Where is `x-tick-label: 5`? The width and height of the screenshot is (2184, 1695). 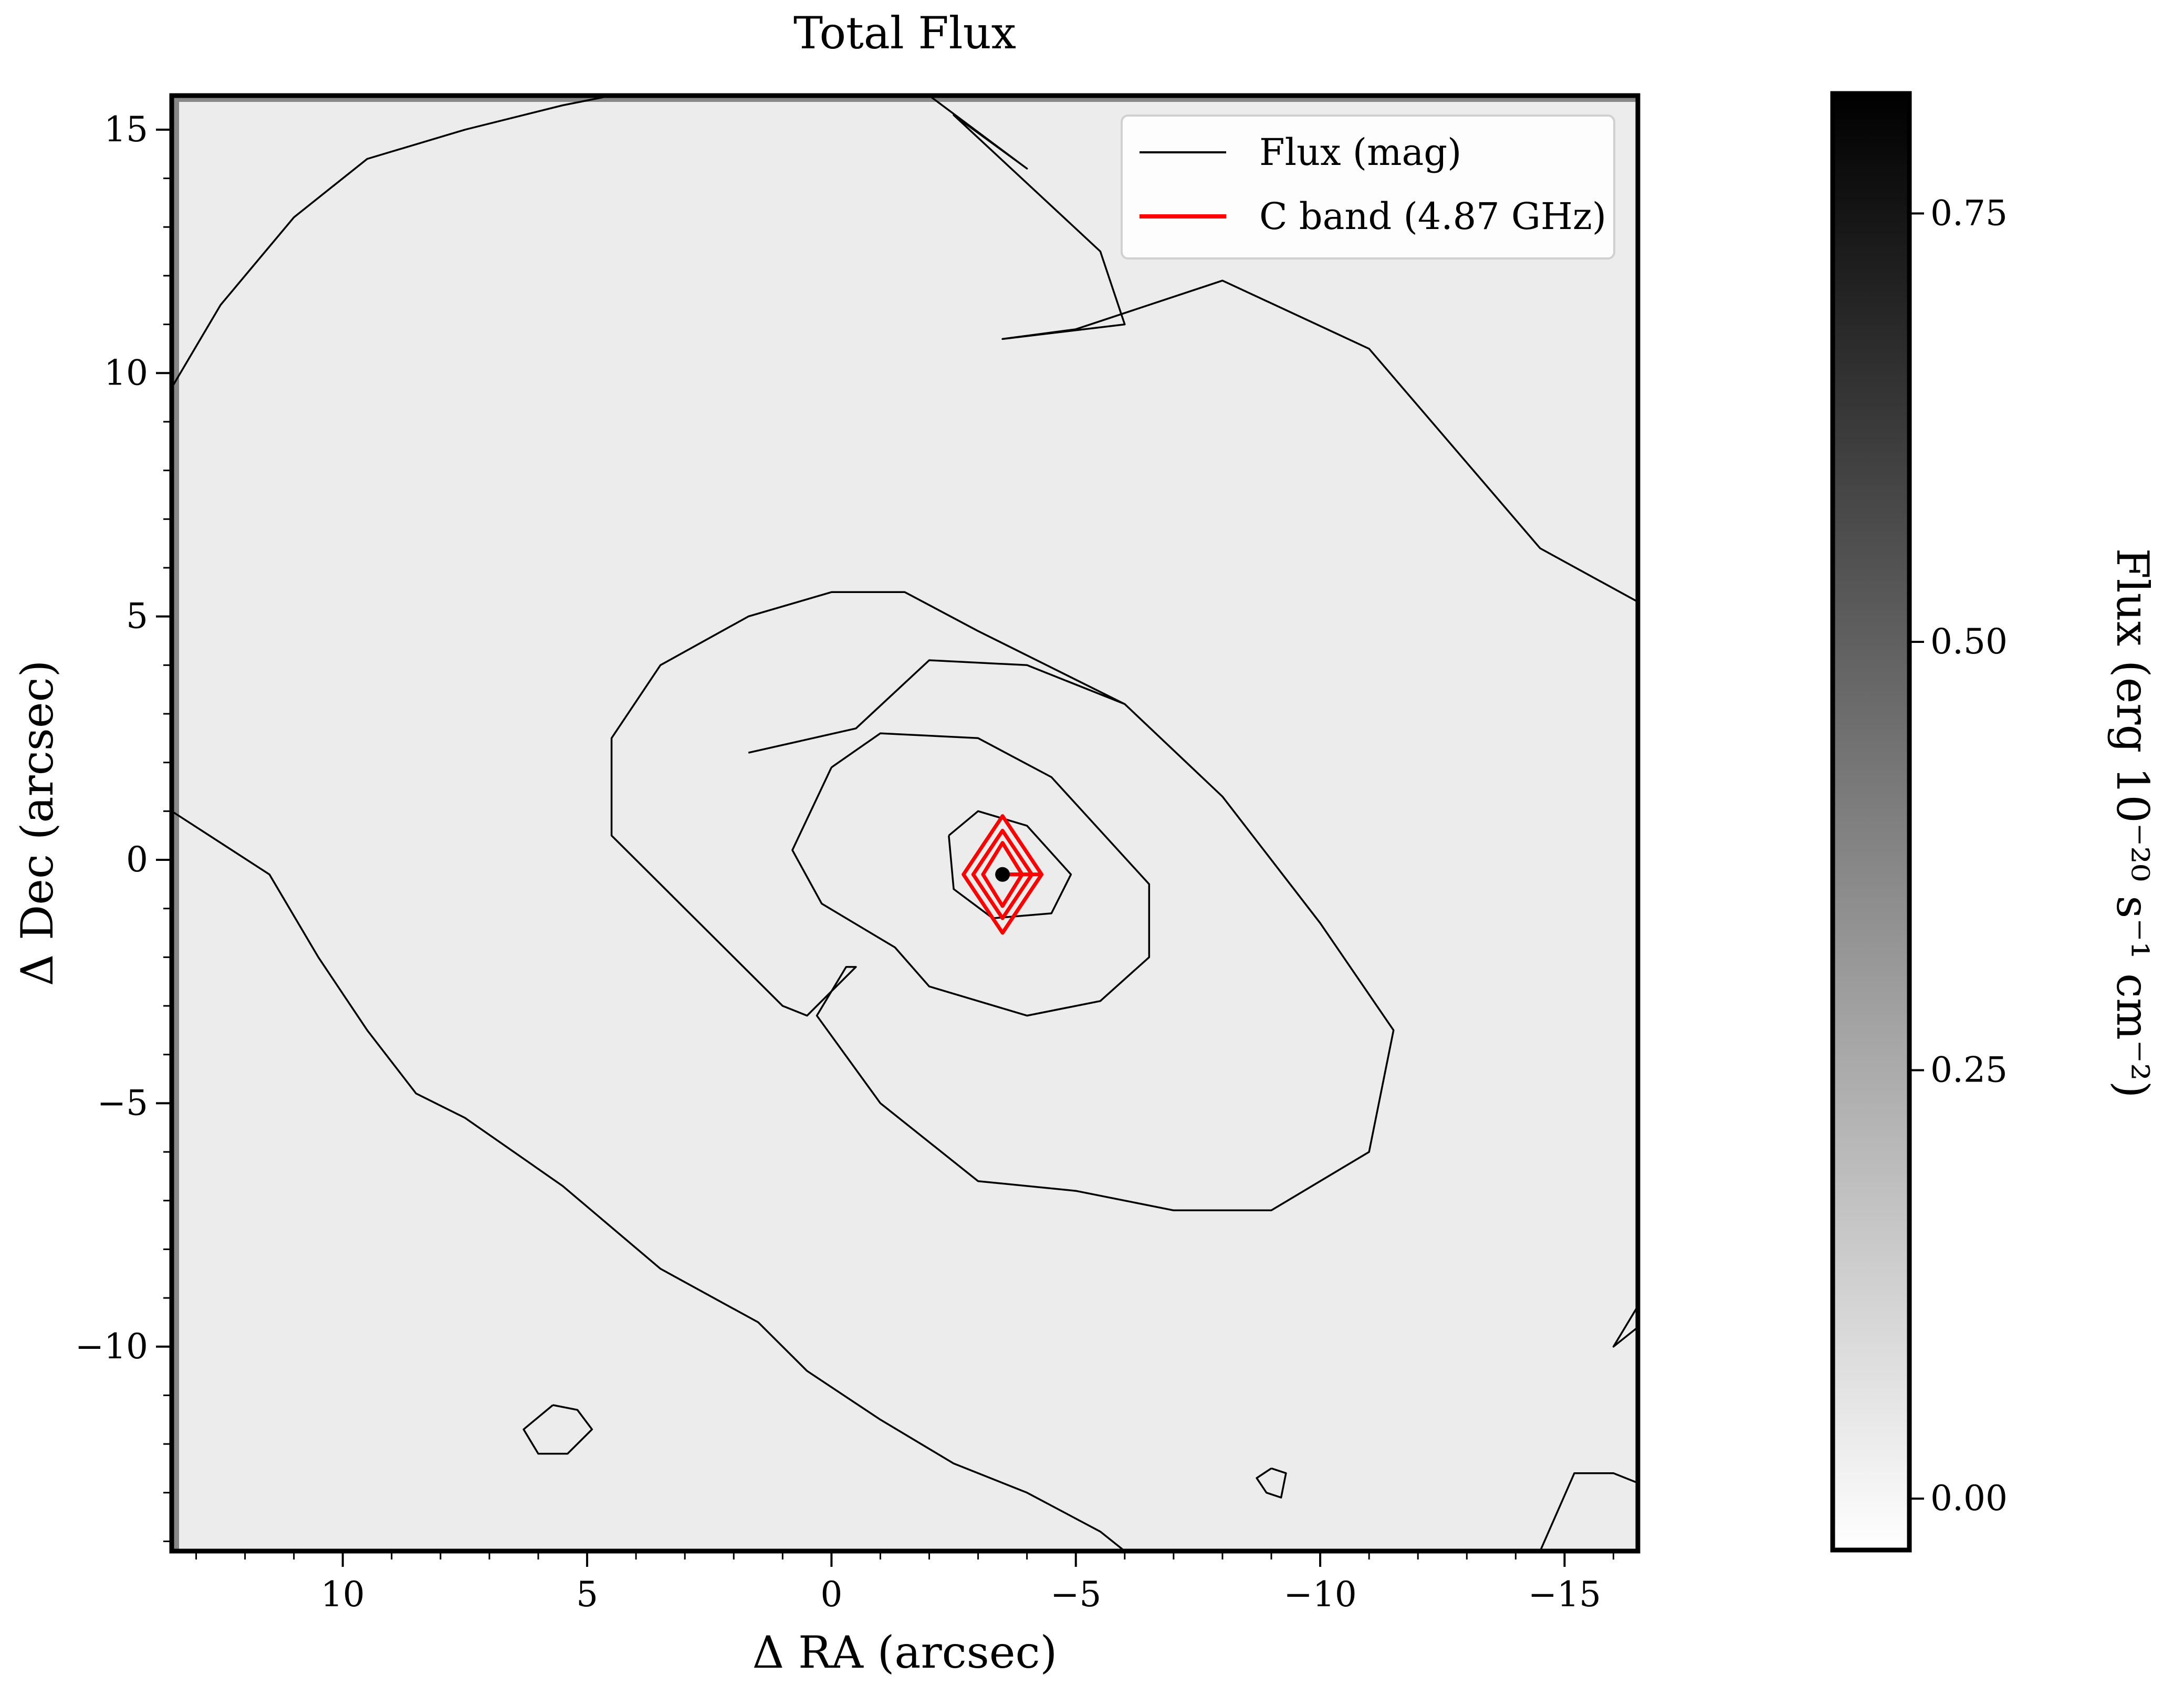 x-tick-label: 5 is located at coordinates (587, 1594).